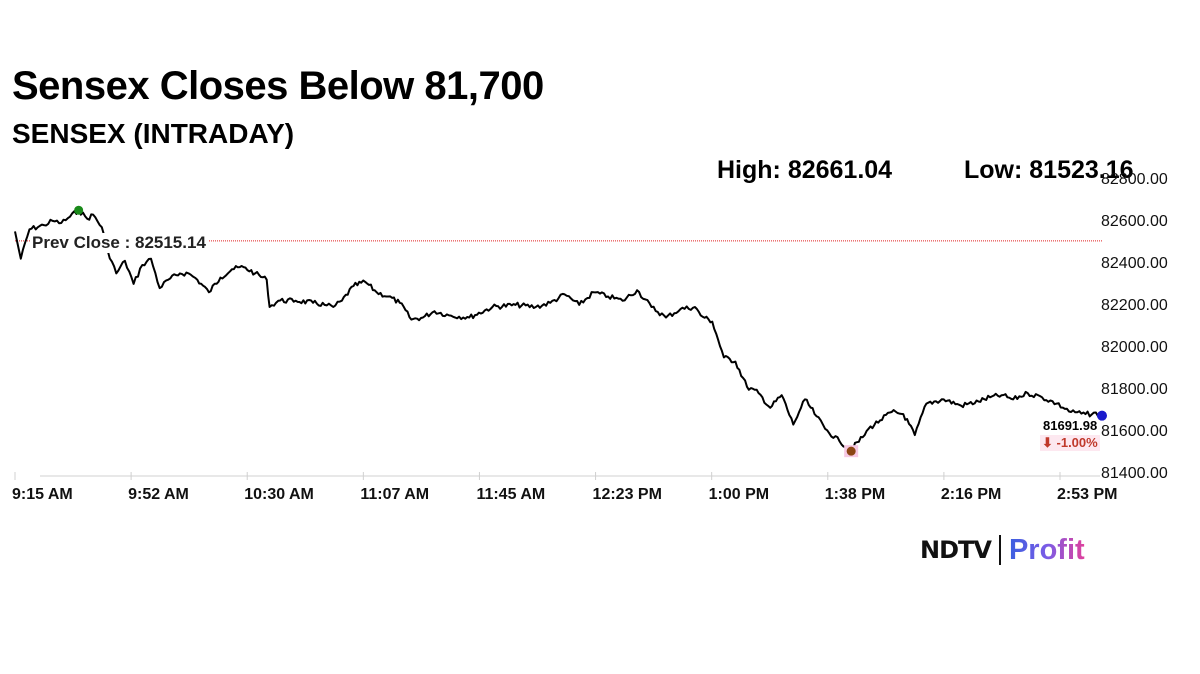 This screenshot has width=1200, height=674. Describe the element at coordinates (511, 494) in the screenshot. I see `x-tick-label: 11:45 AM` at that location.